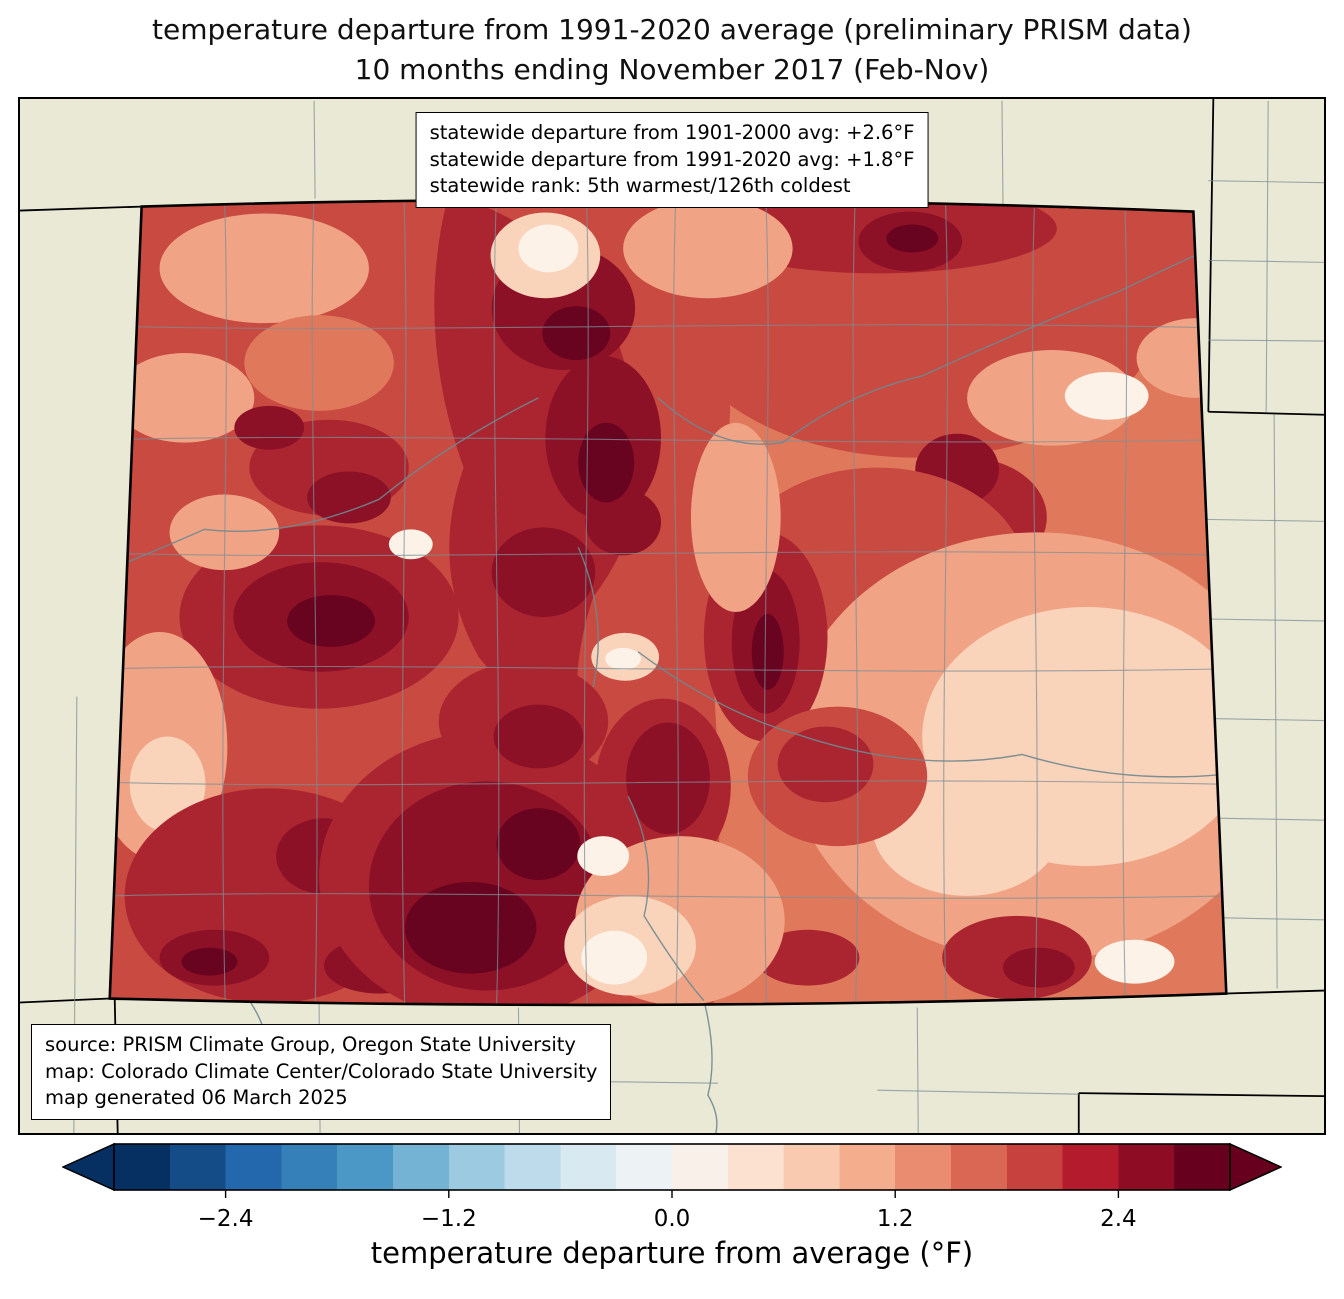 Image resolution: width=1344 pixels, height=1299 pixels. What do you see at coordinates (226, 1219) in the screenshot?
I see `colorbar-tick-label: −2.4` at bounding box center [226, 1219].